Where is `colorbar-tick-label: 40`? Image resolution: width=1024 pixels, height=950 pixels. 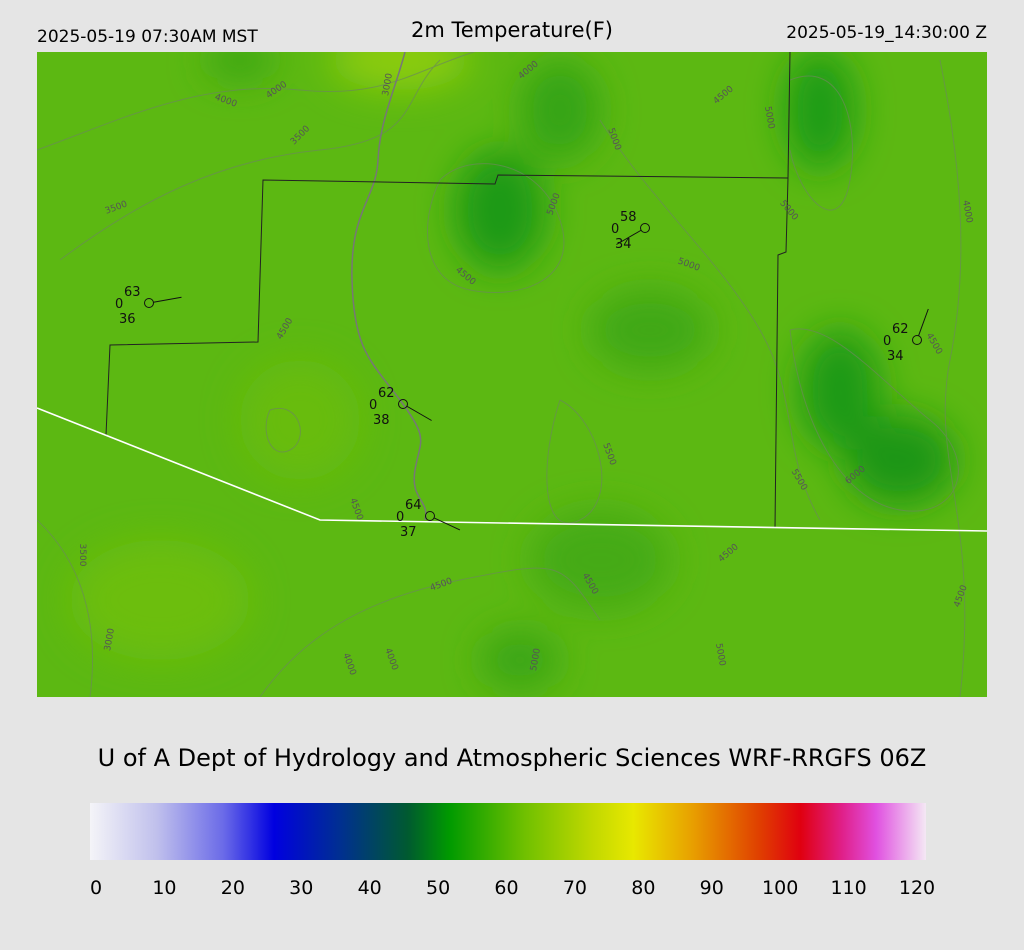 colorbar-tick-label: 40 is located at coordinates (370, 888).